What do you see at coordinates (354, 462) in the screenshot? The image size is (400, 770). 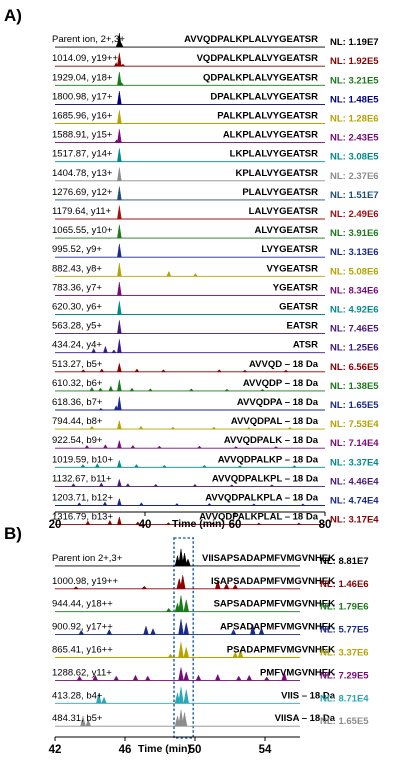 I see `nl-label: NL: 3.37E4` at bounding box center [354, 462].